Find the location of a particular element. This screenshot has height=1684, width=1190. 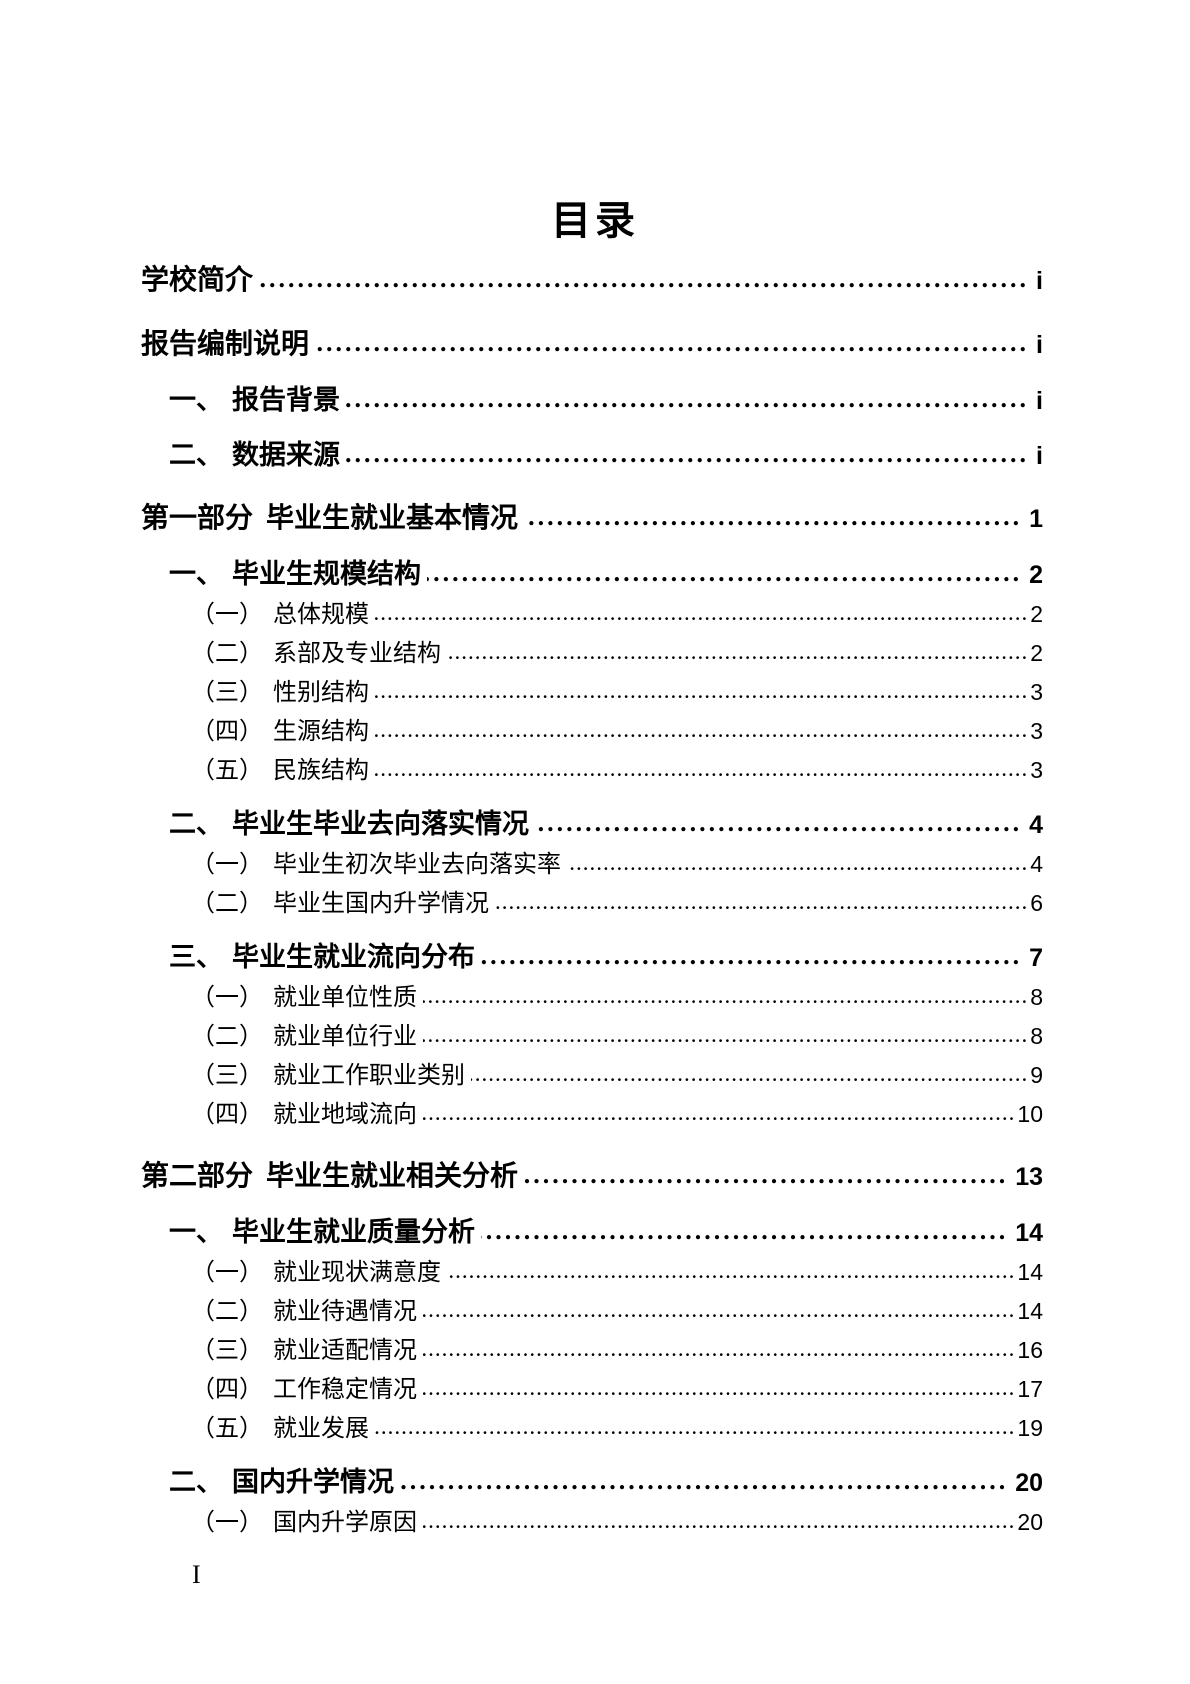

toc-entry: 一、报告背景 i is located at coordinates (592, 400).